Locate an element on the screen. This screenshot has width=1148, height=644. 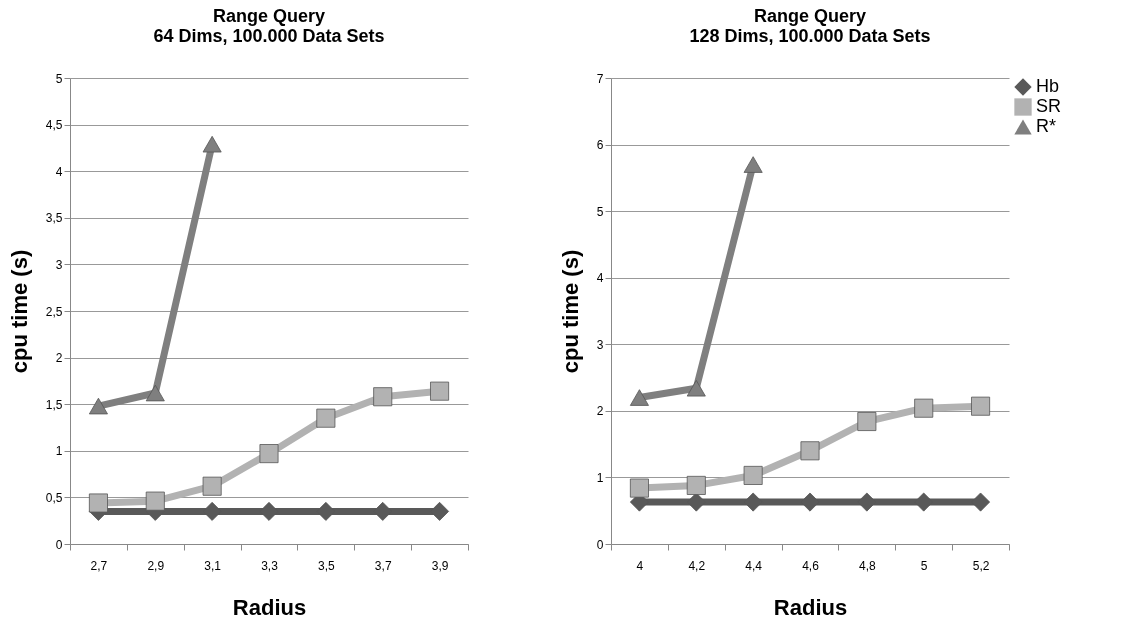
y-tick-label: 2,5 is located at coordinates (54, 311).